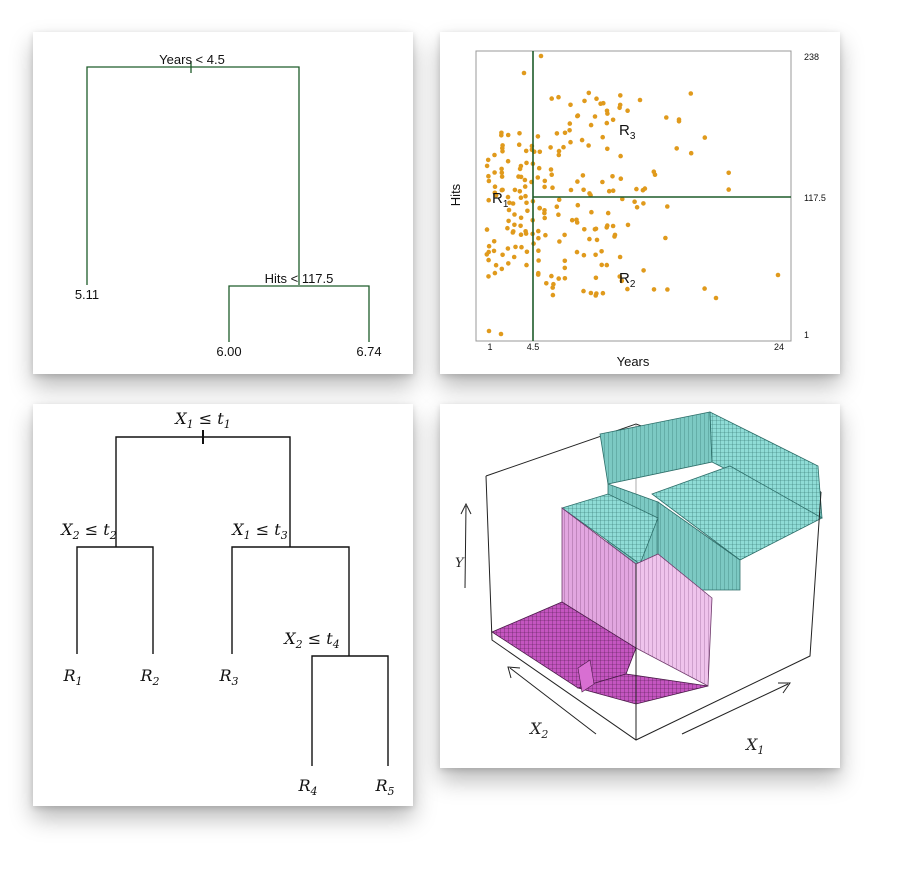  I want to click on teal-back-face, so click(656, 448).